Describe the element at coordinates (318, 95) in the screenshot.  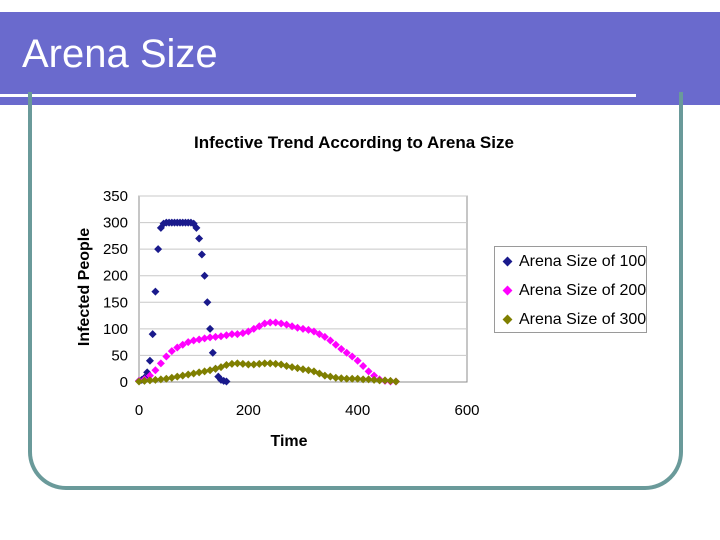
I see `title-underline` at that location.